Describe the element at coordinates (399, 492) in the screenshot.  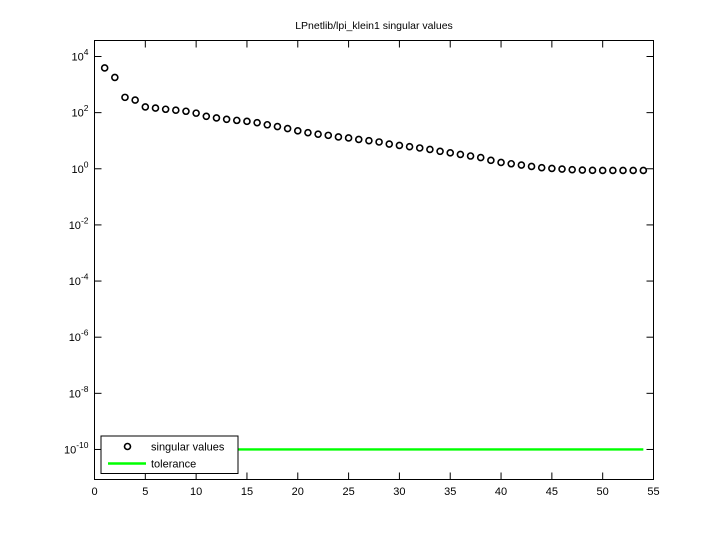
I see `x-tick-label: 30` at that location.